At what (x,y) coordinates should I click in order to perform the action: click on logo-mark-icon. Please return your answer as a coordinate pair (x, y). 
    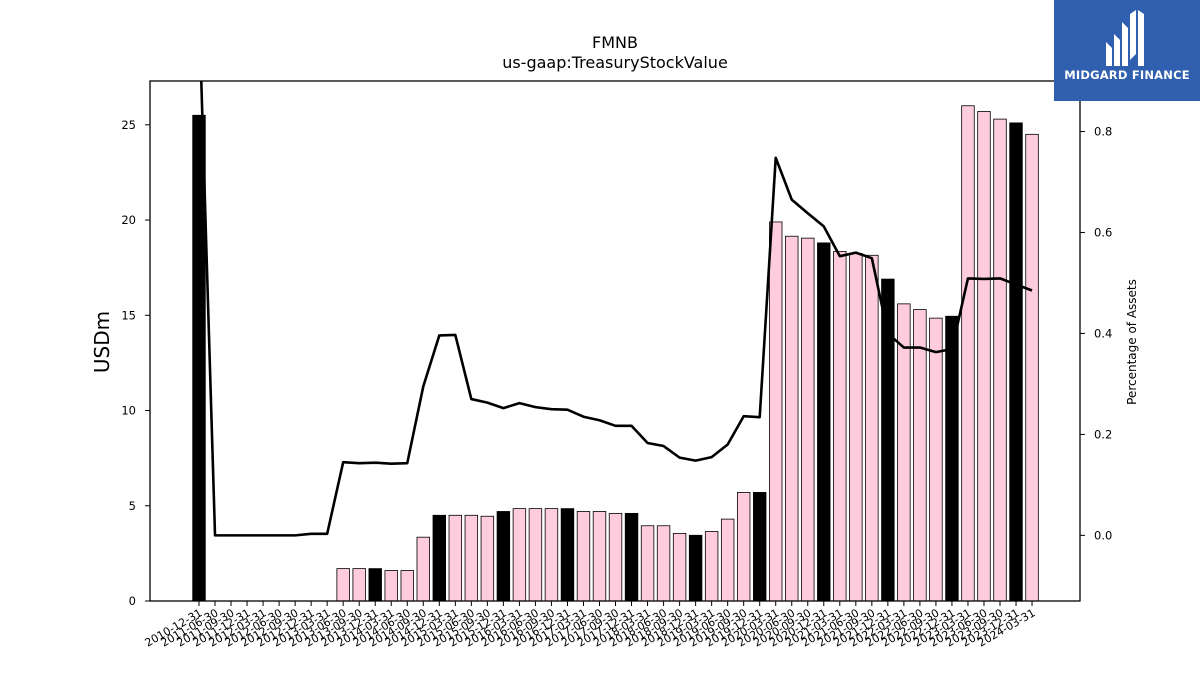
    Looking at the image, I should click on (1125, 38).